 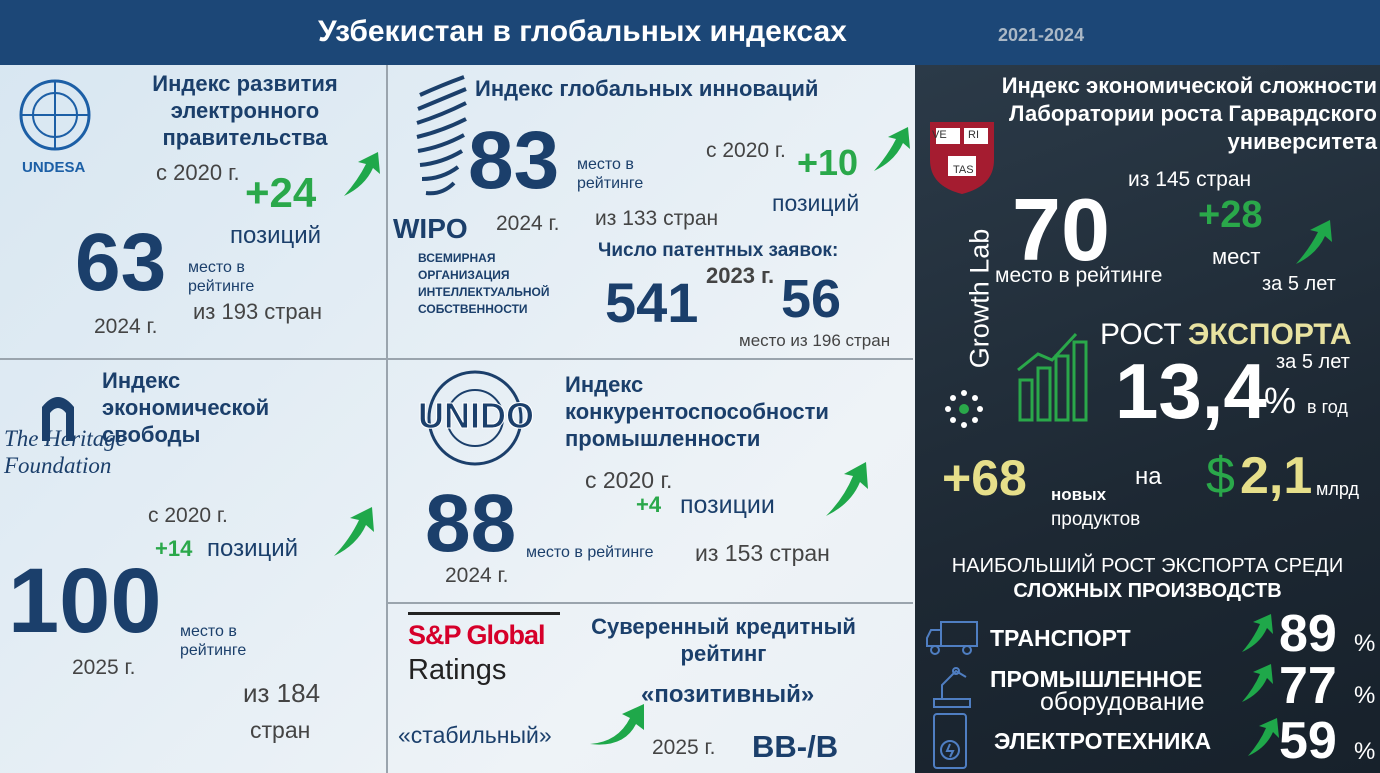 I want to click on patents-rank: 56, so click(x=811, y=299).